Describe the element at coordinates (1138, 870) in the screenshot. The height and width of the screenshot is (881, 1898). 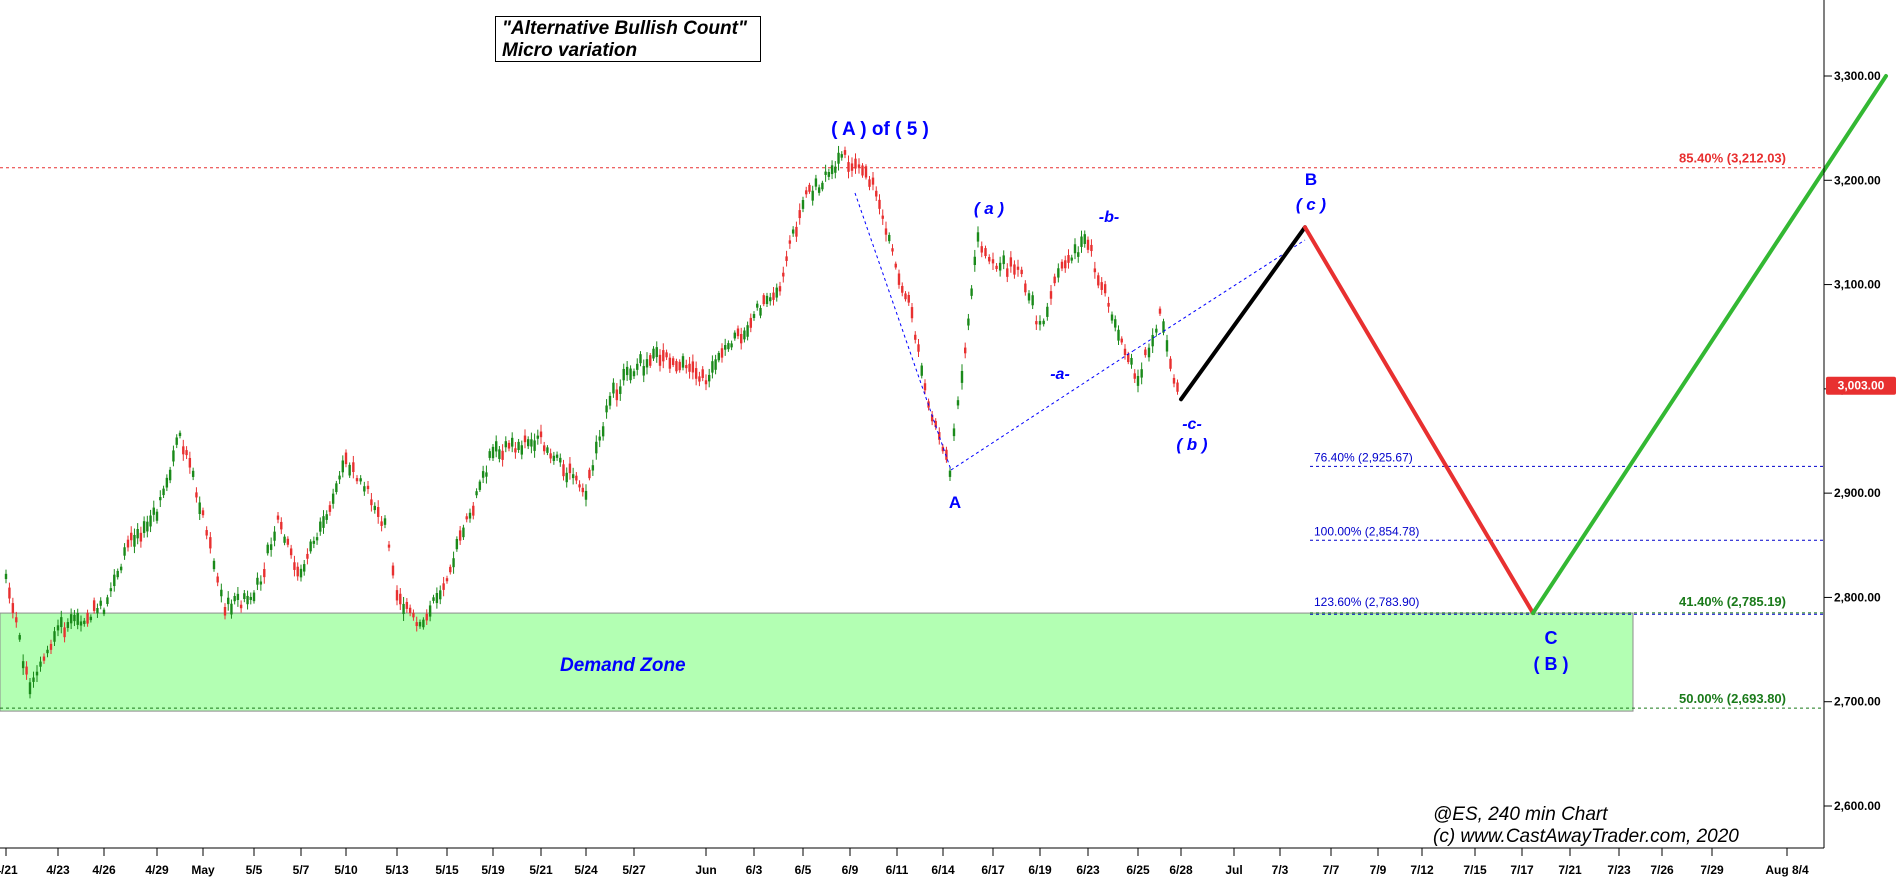
I see `x-tick-label: 6/25` at that location.